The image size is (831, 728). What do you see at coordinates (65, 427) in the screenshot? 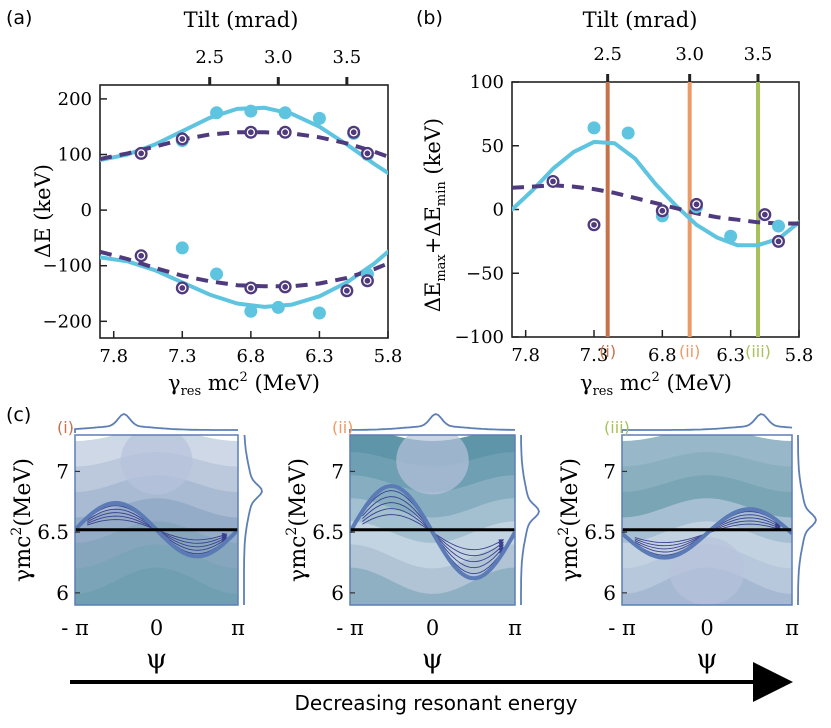
I see `subpanel-label: (i)` at bounding box center [65, 427].